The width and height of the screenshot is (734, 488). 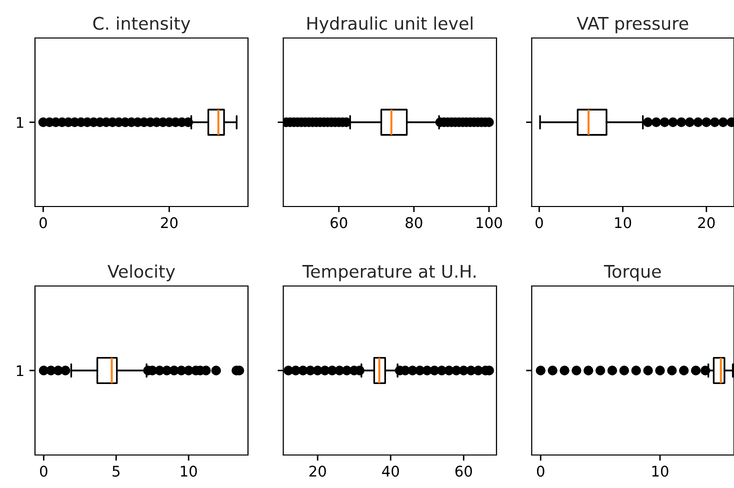 I want to click on chart-title: C. intensity, so click(x=141, y=25).